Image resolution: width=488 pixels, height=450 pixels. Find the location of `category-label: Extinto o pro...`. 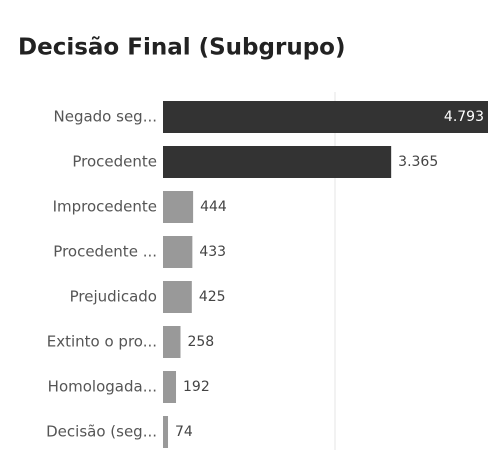

category-label: Extinto o pro... is located at coordinates (102, 342).